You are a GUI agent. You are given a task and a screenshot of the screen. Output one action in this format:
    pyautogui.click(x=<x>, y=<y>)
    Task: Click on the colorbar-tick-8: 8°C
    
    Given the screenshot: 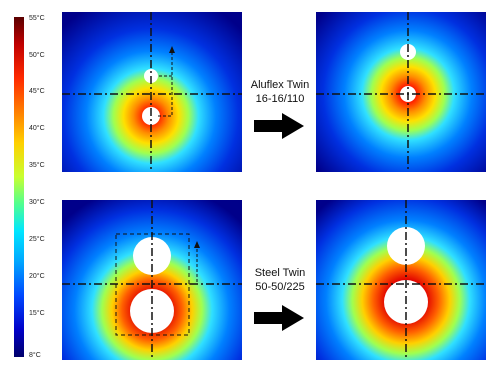 What is the action you would take?
    pyautogui.click(x=35, y=355)
    